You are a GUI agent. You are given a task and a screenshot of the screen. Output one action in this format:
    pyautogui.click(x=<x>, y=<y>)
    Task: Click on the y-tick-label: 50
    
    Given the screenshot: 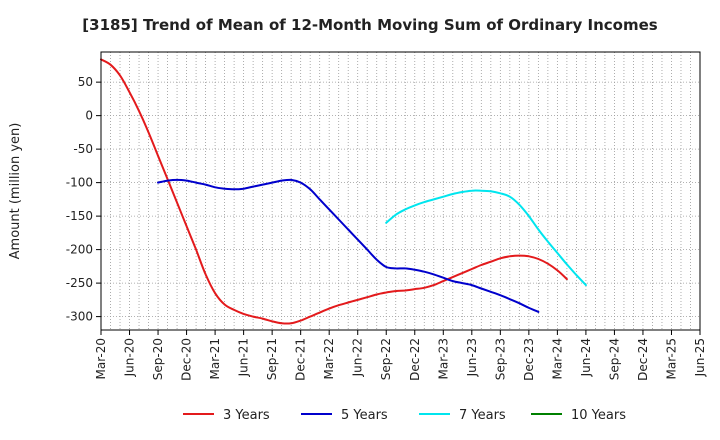 What is the action you would take?
    pyautogui.click(x=85, y=82)
    